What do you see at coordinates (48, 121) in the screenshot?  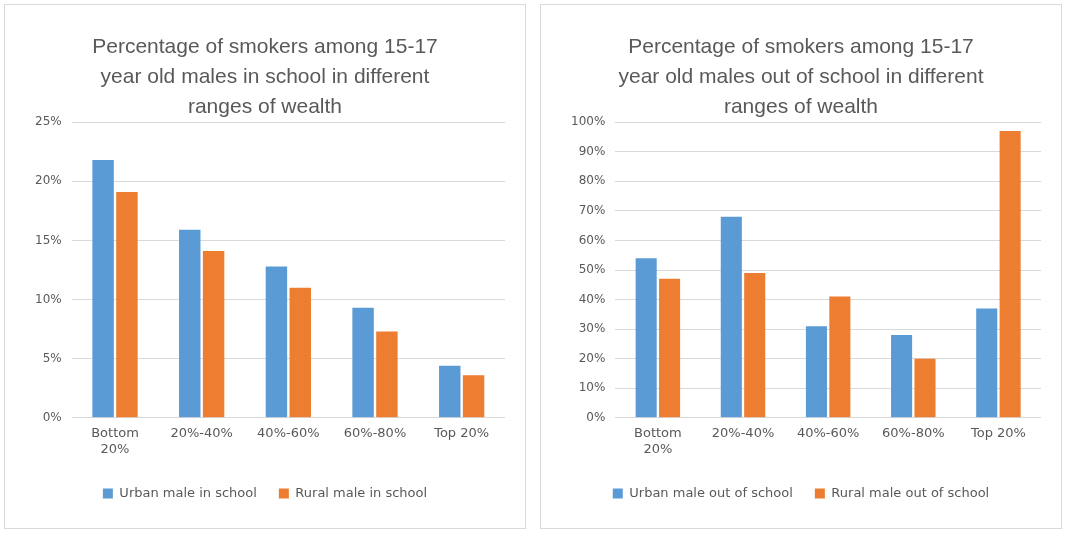 I see `y-tick-label: 25%` at bounding box center [48, 121].